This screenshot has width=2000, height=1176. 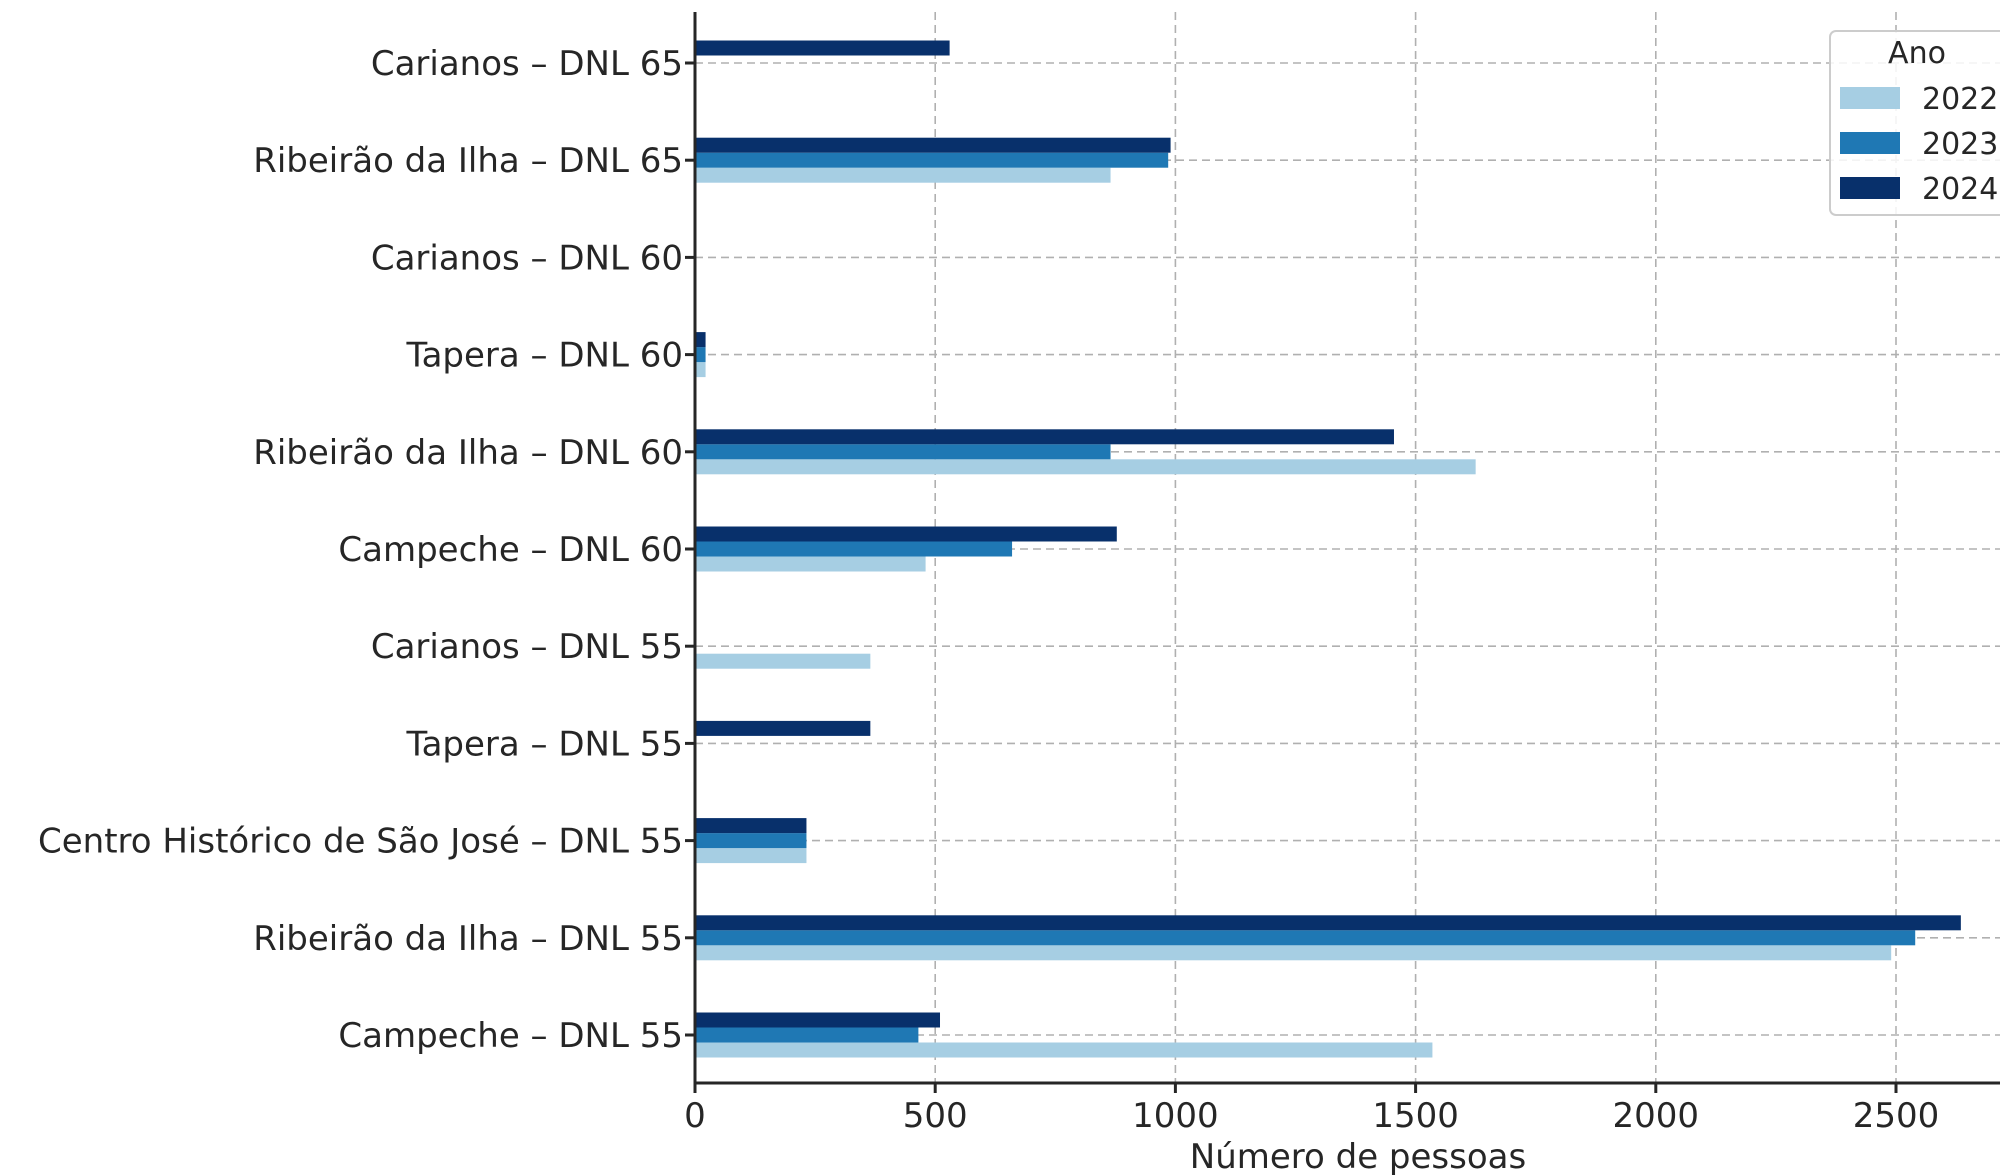 I want to click on bar-ribeirao-da-ilha-dnl-60-2024, so click(x=1044, y=437).